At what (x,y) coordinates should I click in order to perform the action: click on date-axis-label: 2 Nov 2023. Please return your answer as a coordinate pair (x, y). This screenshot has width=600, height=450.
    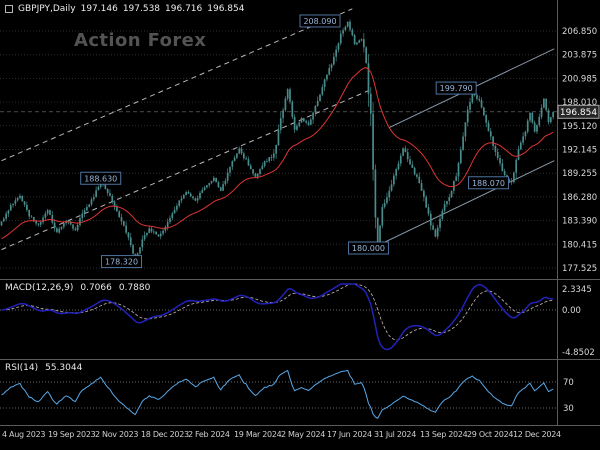
    Looking at the image, I should click on (116, 434).